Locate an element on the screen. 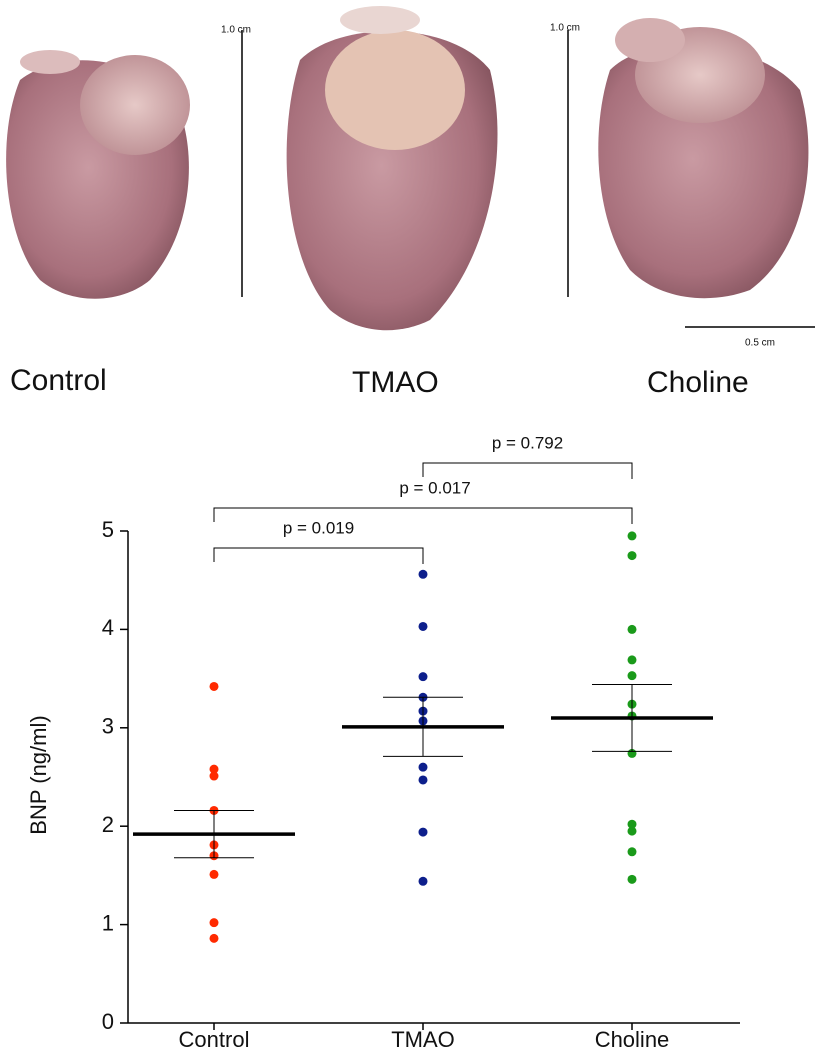 The height and width of the screenshot is (1050, 825). heart-control is located at coordinates (98, 174).